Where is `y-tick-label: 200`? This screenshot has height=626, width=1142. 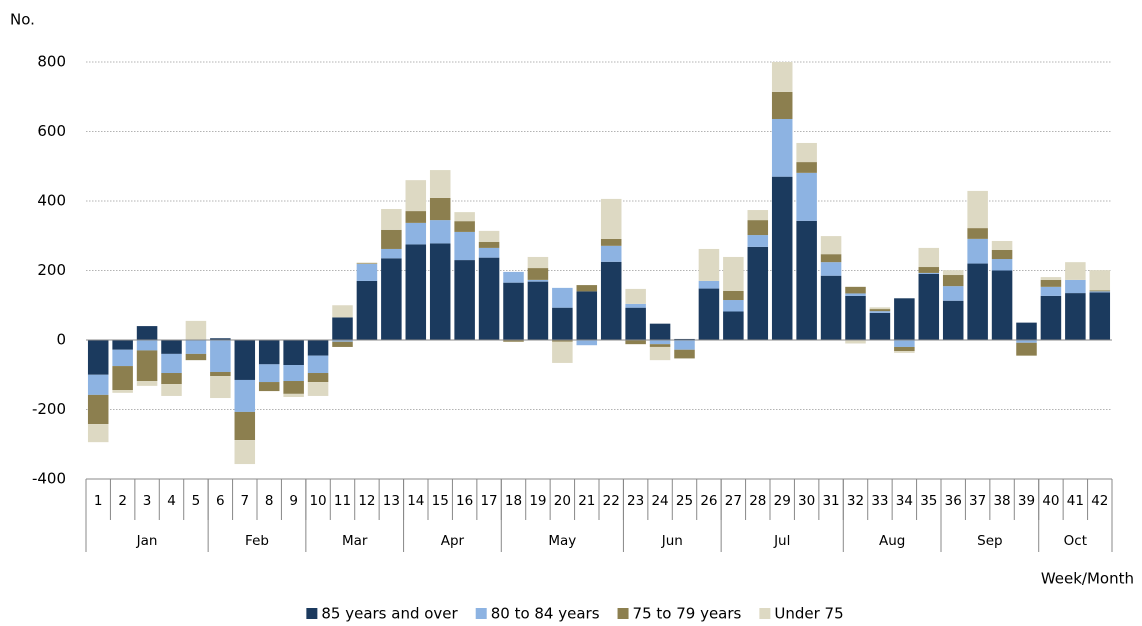
y-tick-label: 200 is located at coordinates (51, 270).